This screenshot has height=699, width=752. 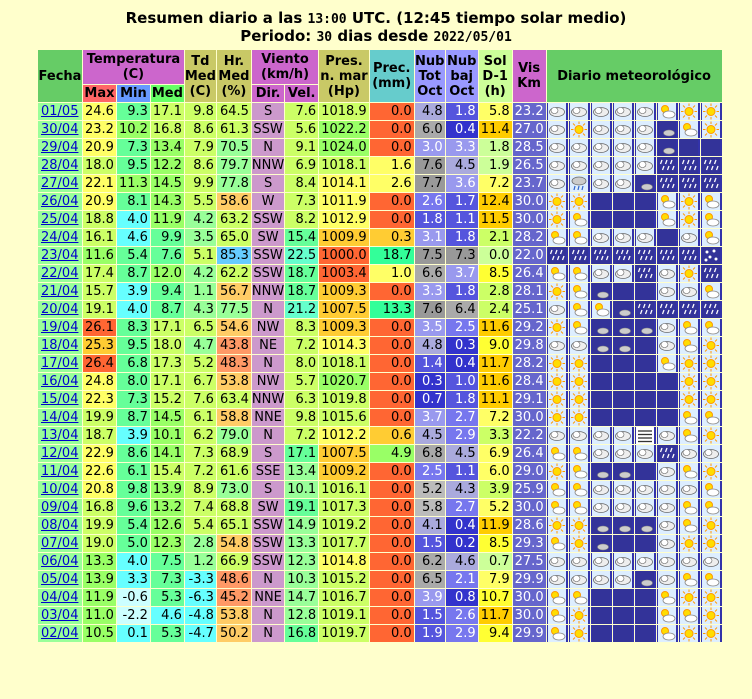 What do you see at coordinates (60, 165) in the screenshot?
I see `date-link: 28/04` at bounding box center [60, 165].